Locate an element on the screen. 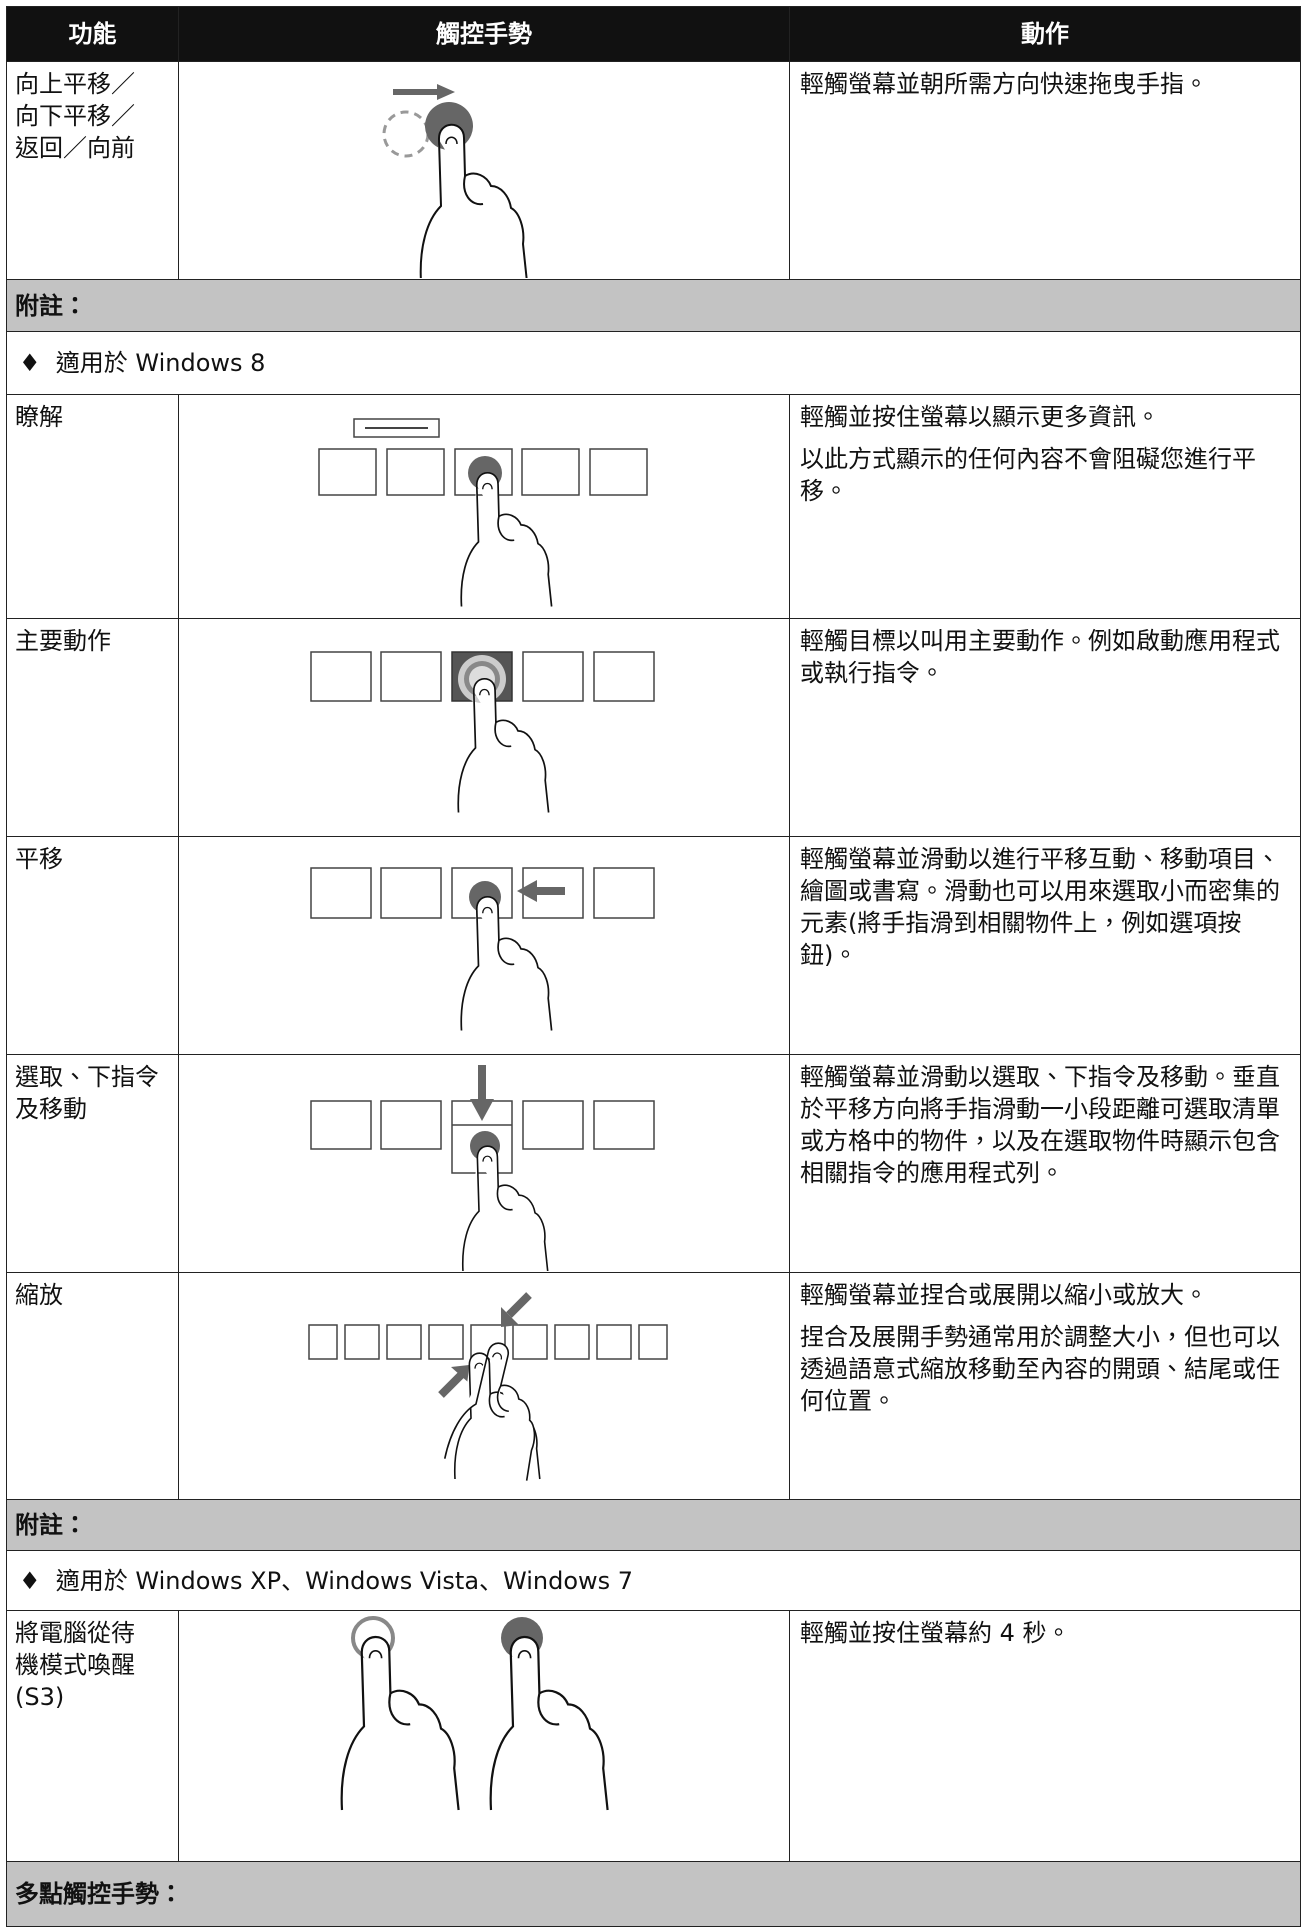 The width and height of the screenshot is (1306, 1927). action-cell: 輕觸目標以叫用主要動作。例如啟動應用程式或執行指令。 is located at coordinates (1045, 727).